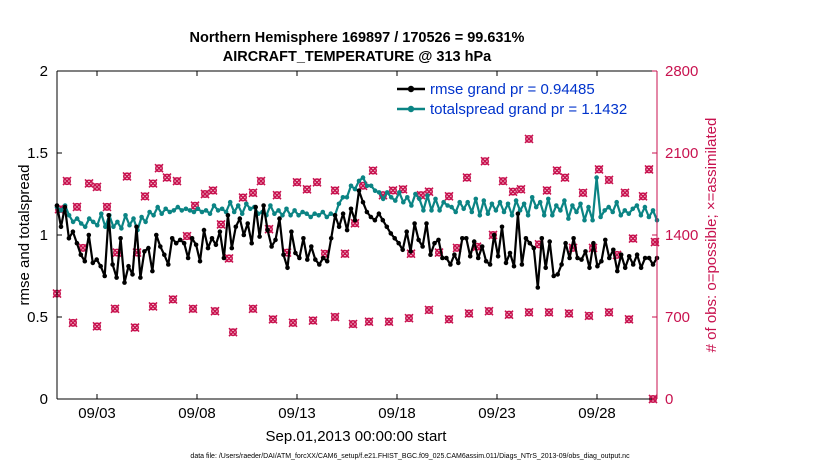 The image size is (830, 470). I want to click on x-tick-label: 09/28, so click(597, 413).